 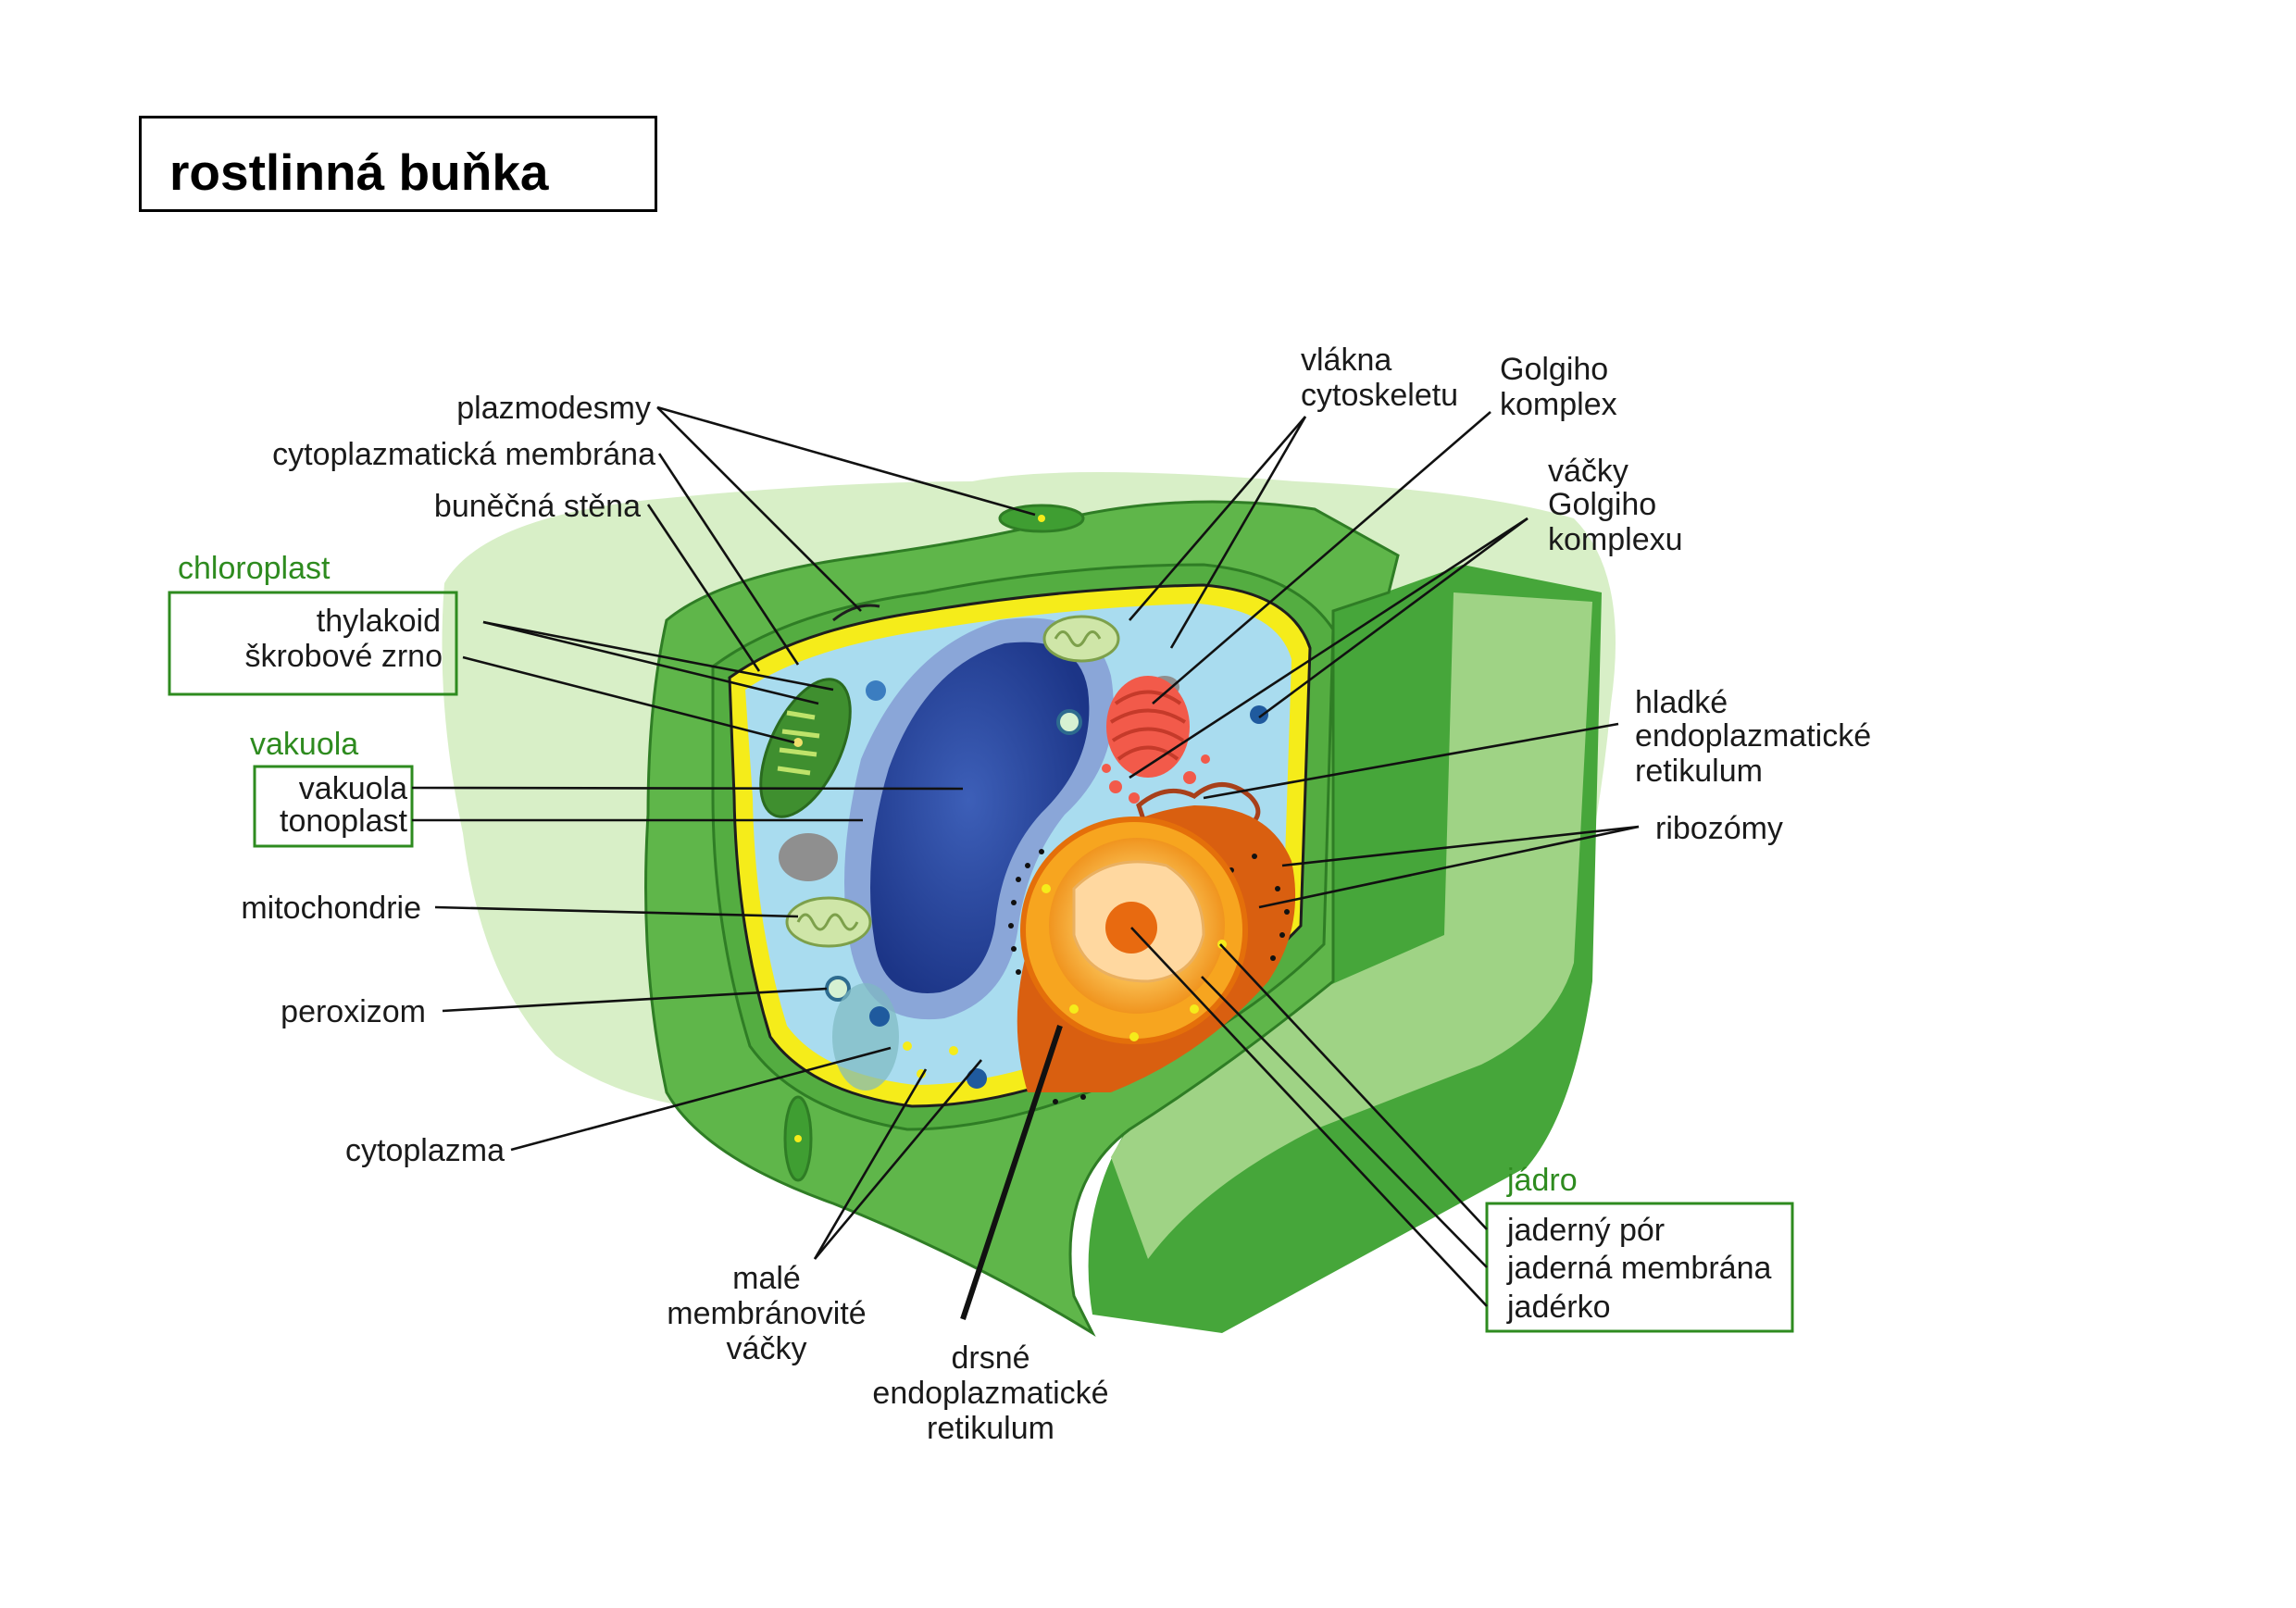 I want to click on label-tonoplast: tonoplast, so click(x=344, y=822).